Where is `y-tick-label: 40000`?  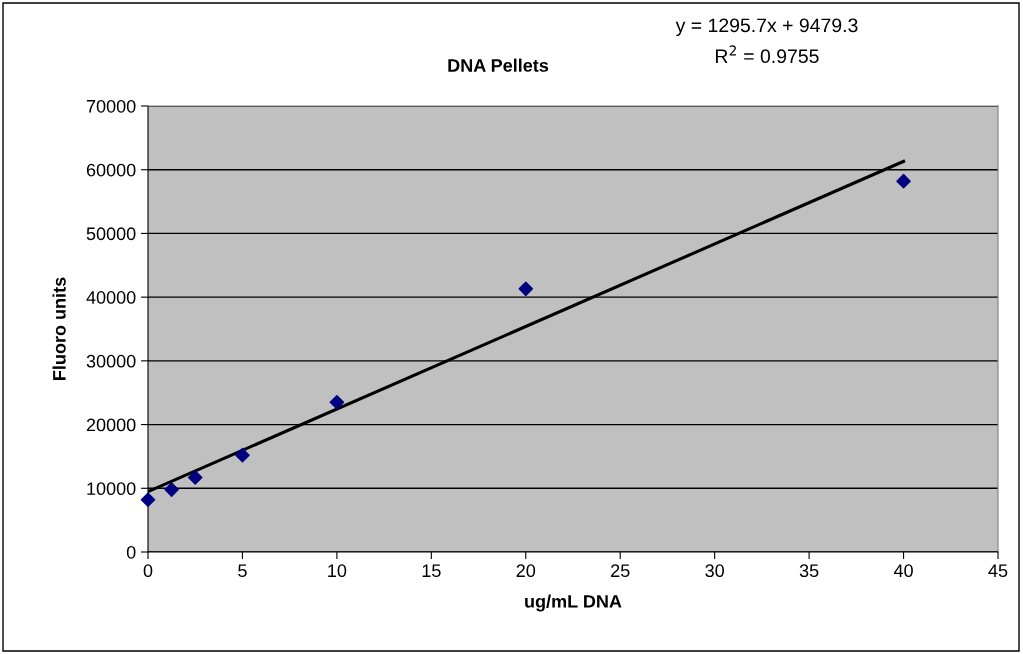 y-tick-label: 40000 is located at coordinates (111, 297).